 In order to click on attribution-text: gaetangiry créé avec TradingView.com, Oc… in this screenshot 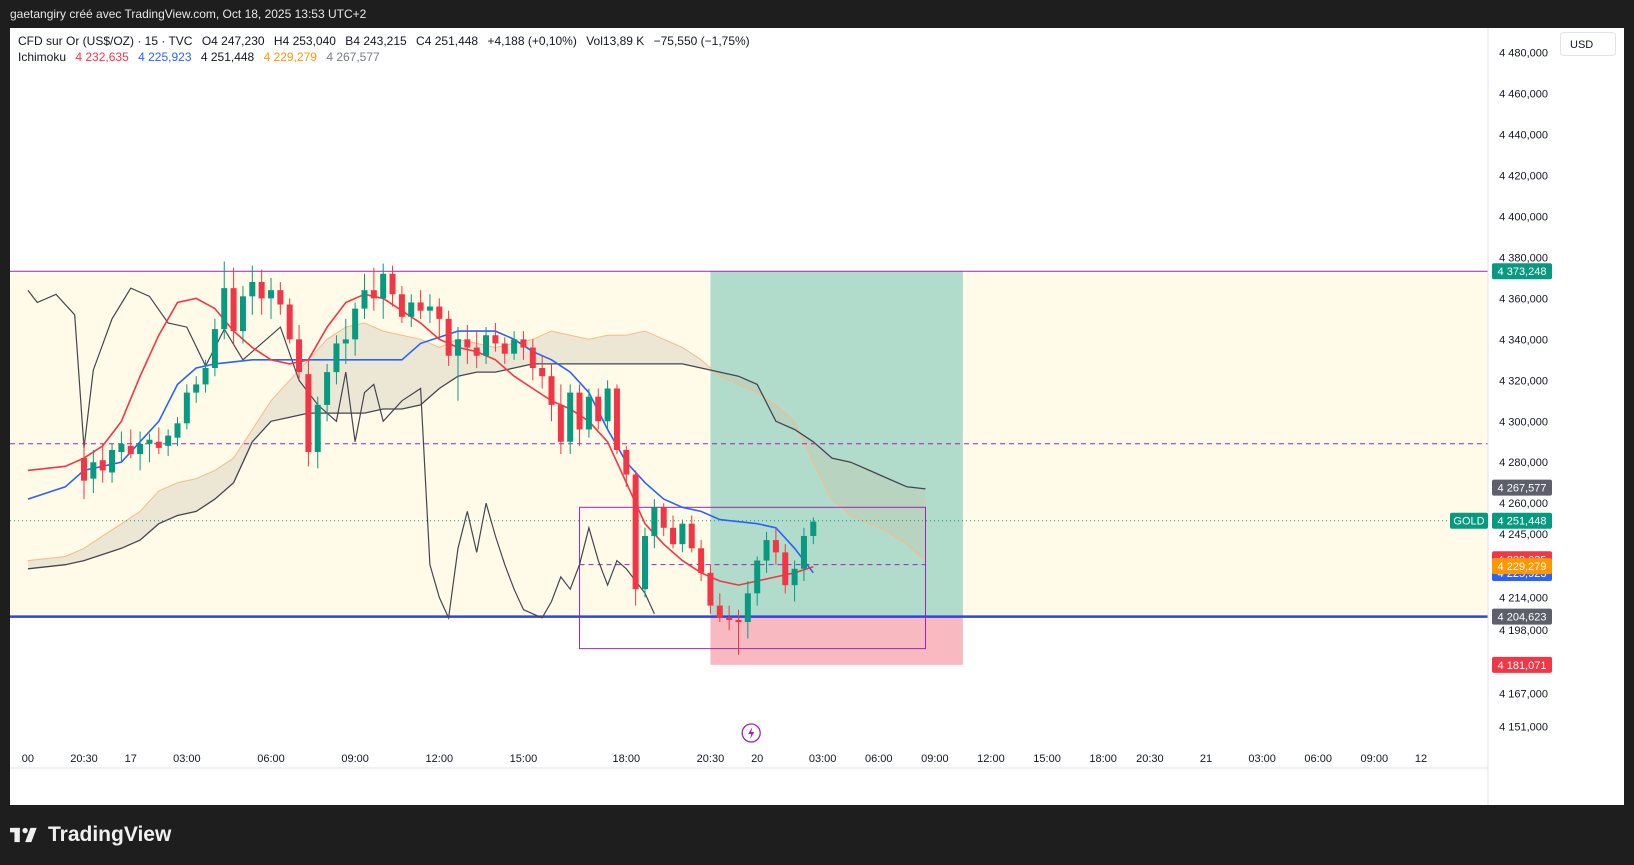, I will do `click(188, 14)`.